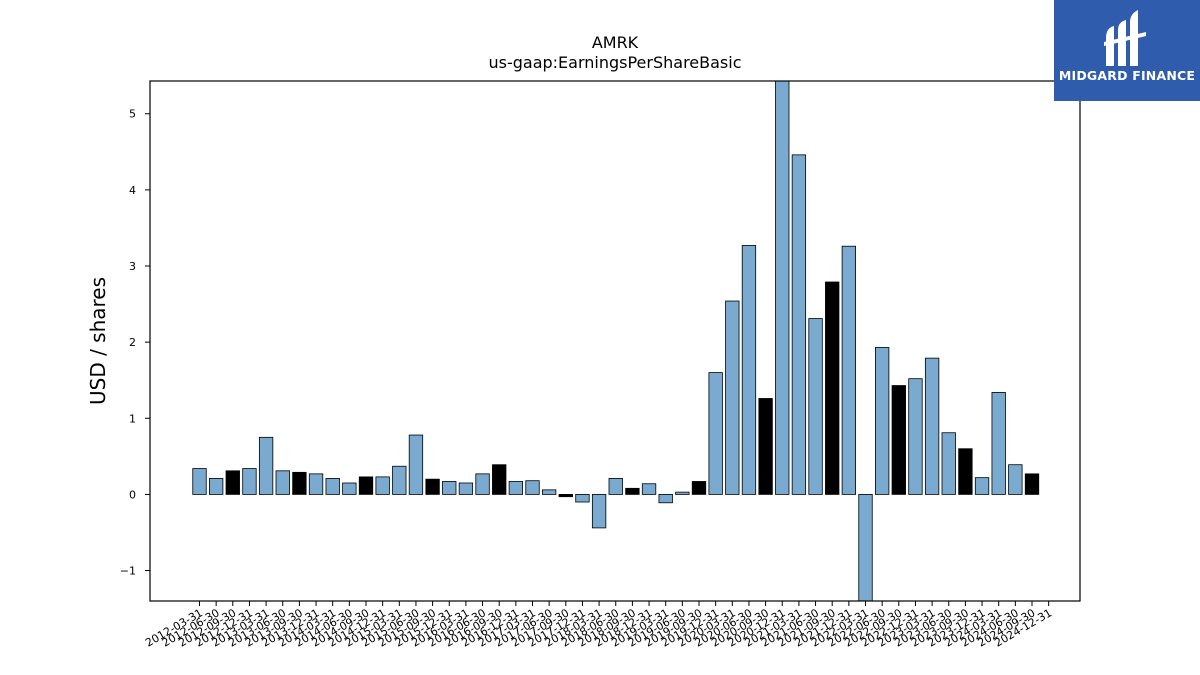  What do you see at coordinates (132, 190) in the screenshot?
I see `y-tick-label: 4` at bounding box center [132, 190].